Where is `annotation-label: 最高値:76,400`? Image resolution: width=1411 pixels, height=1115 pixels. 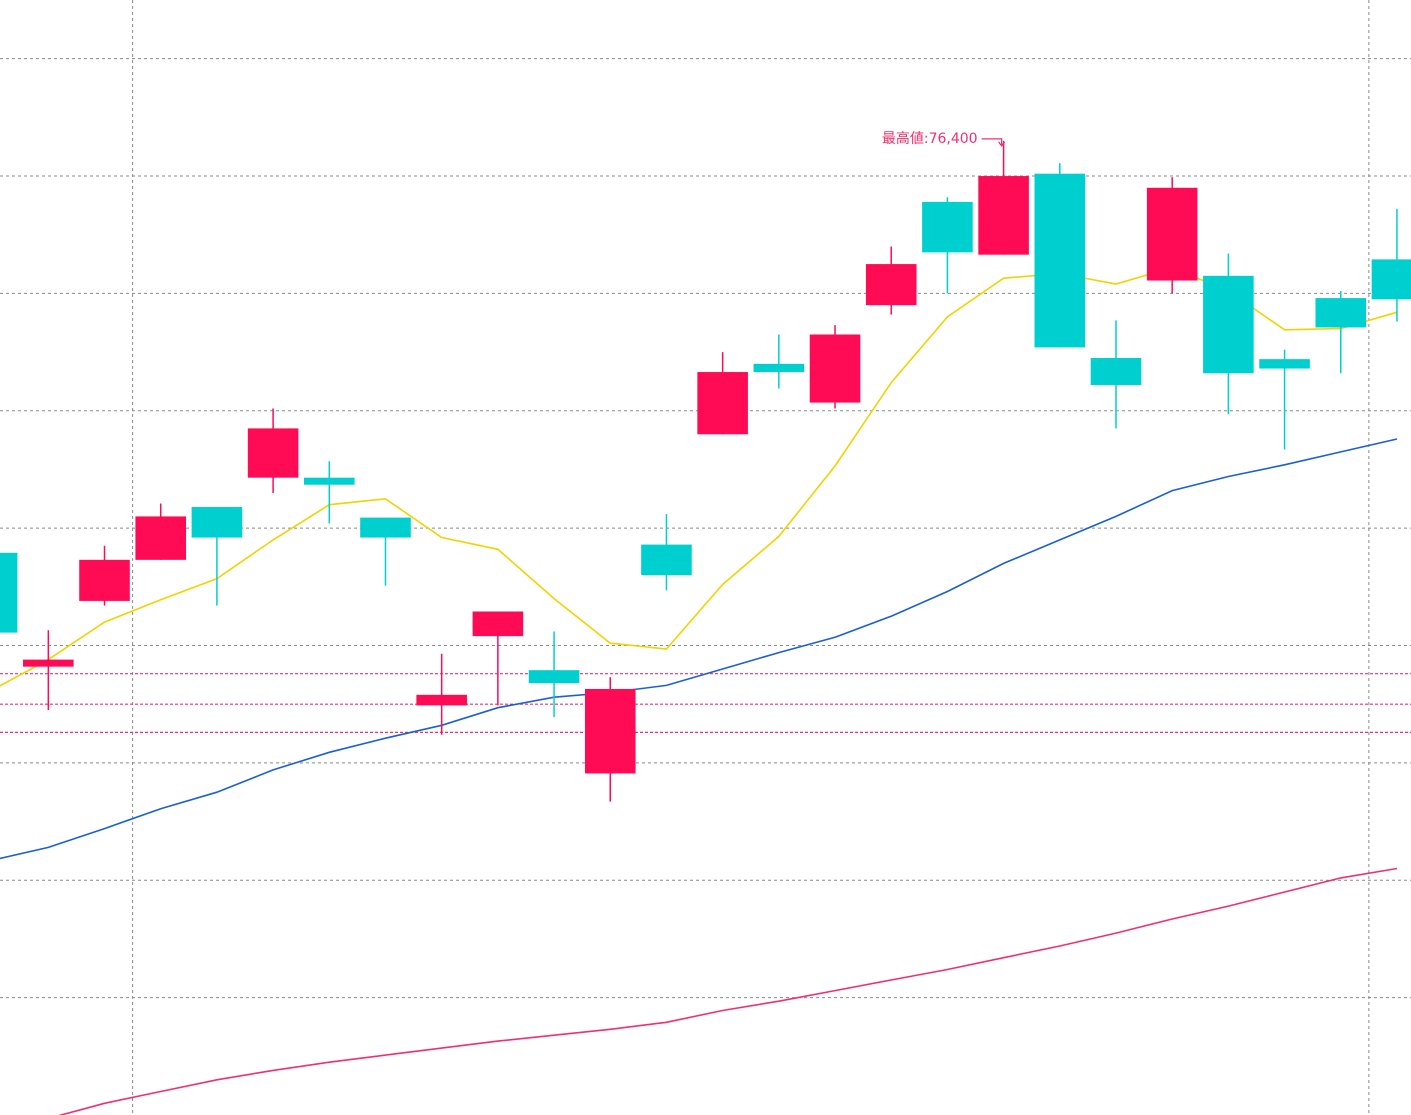 annotation-label: 最高値:76,400 is located at coordinates (930, 138).